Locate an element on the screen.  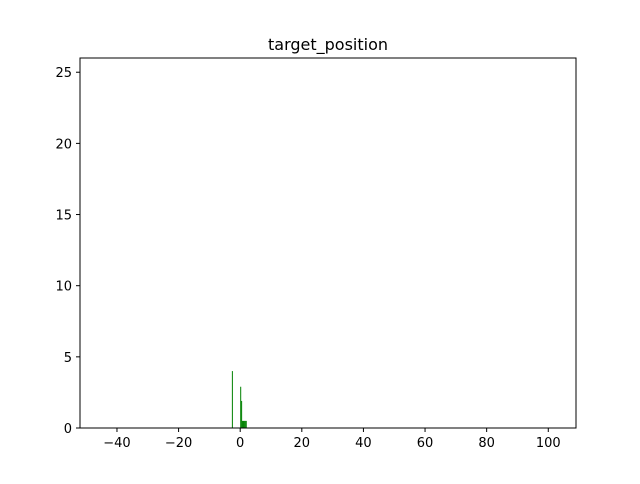
x-tick-label: 40 is located at coordinates (363, 443).